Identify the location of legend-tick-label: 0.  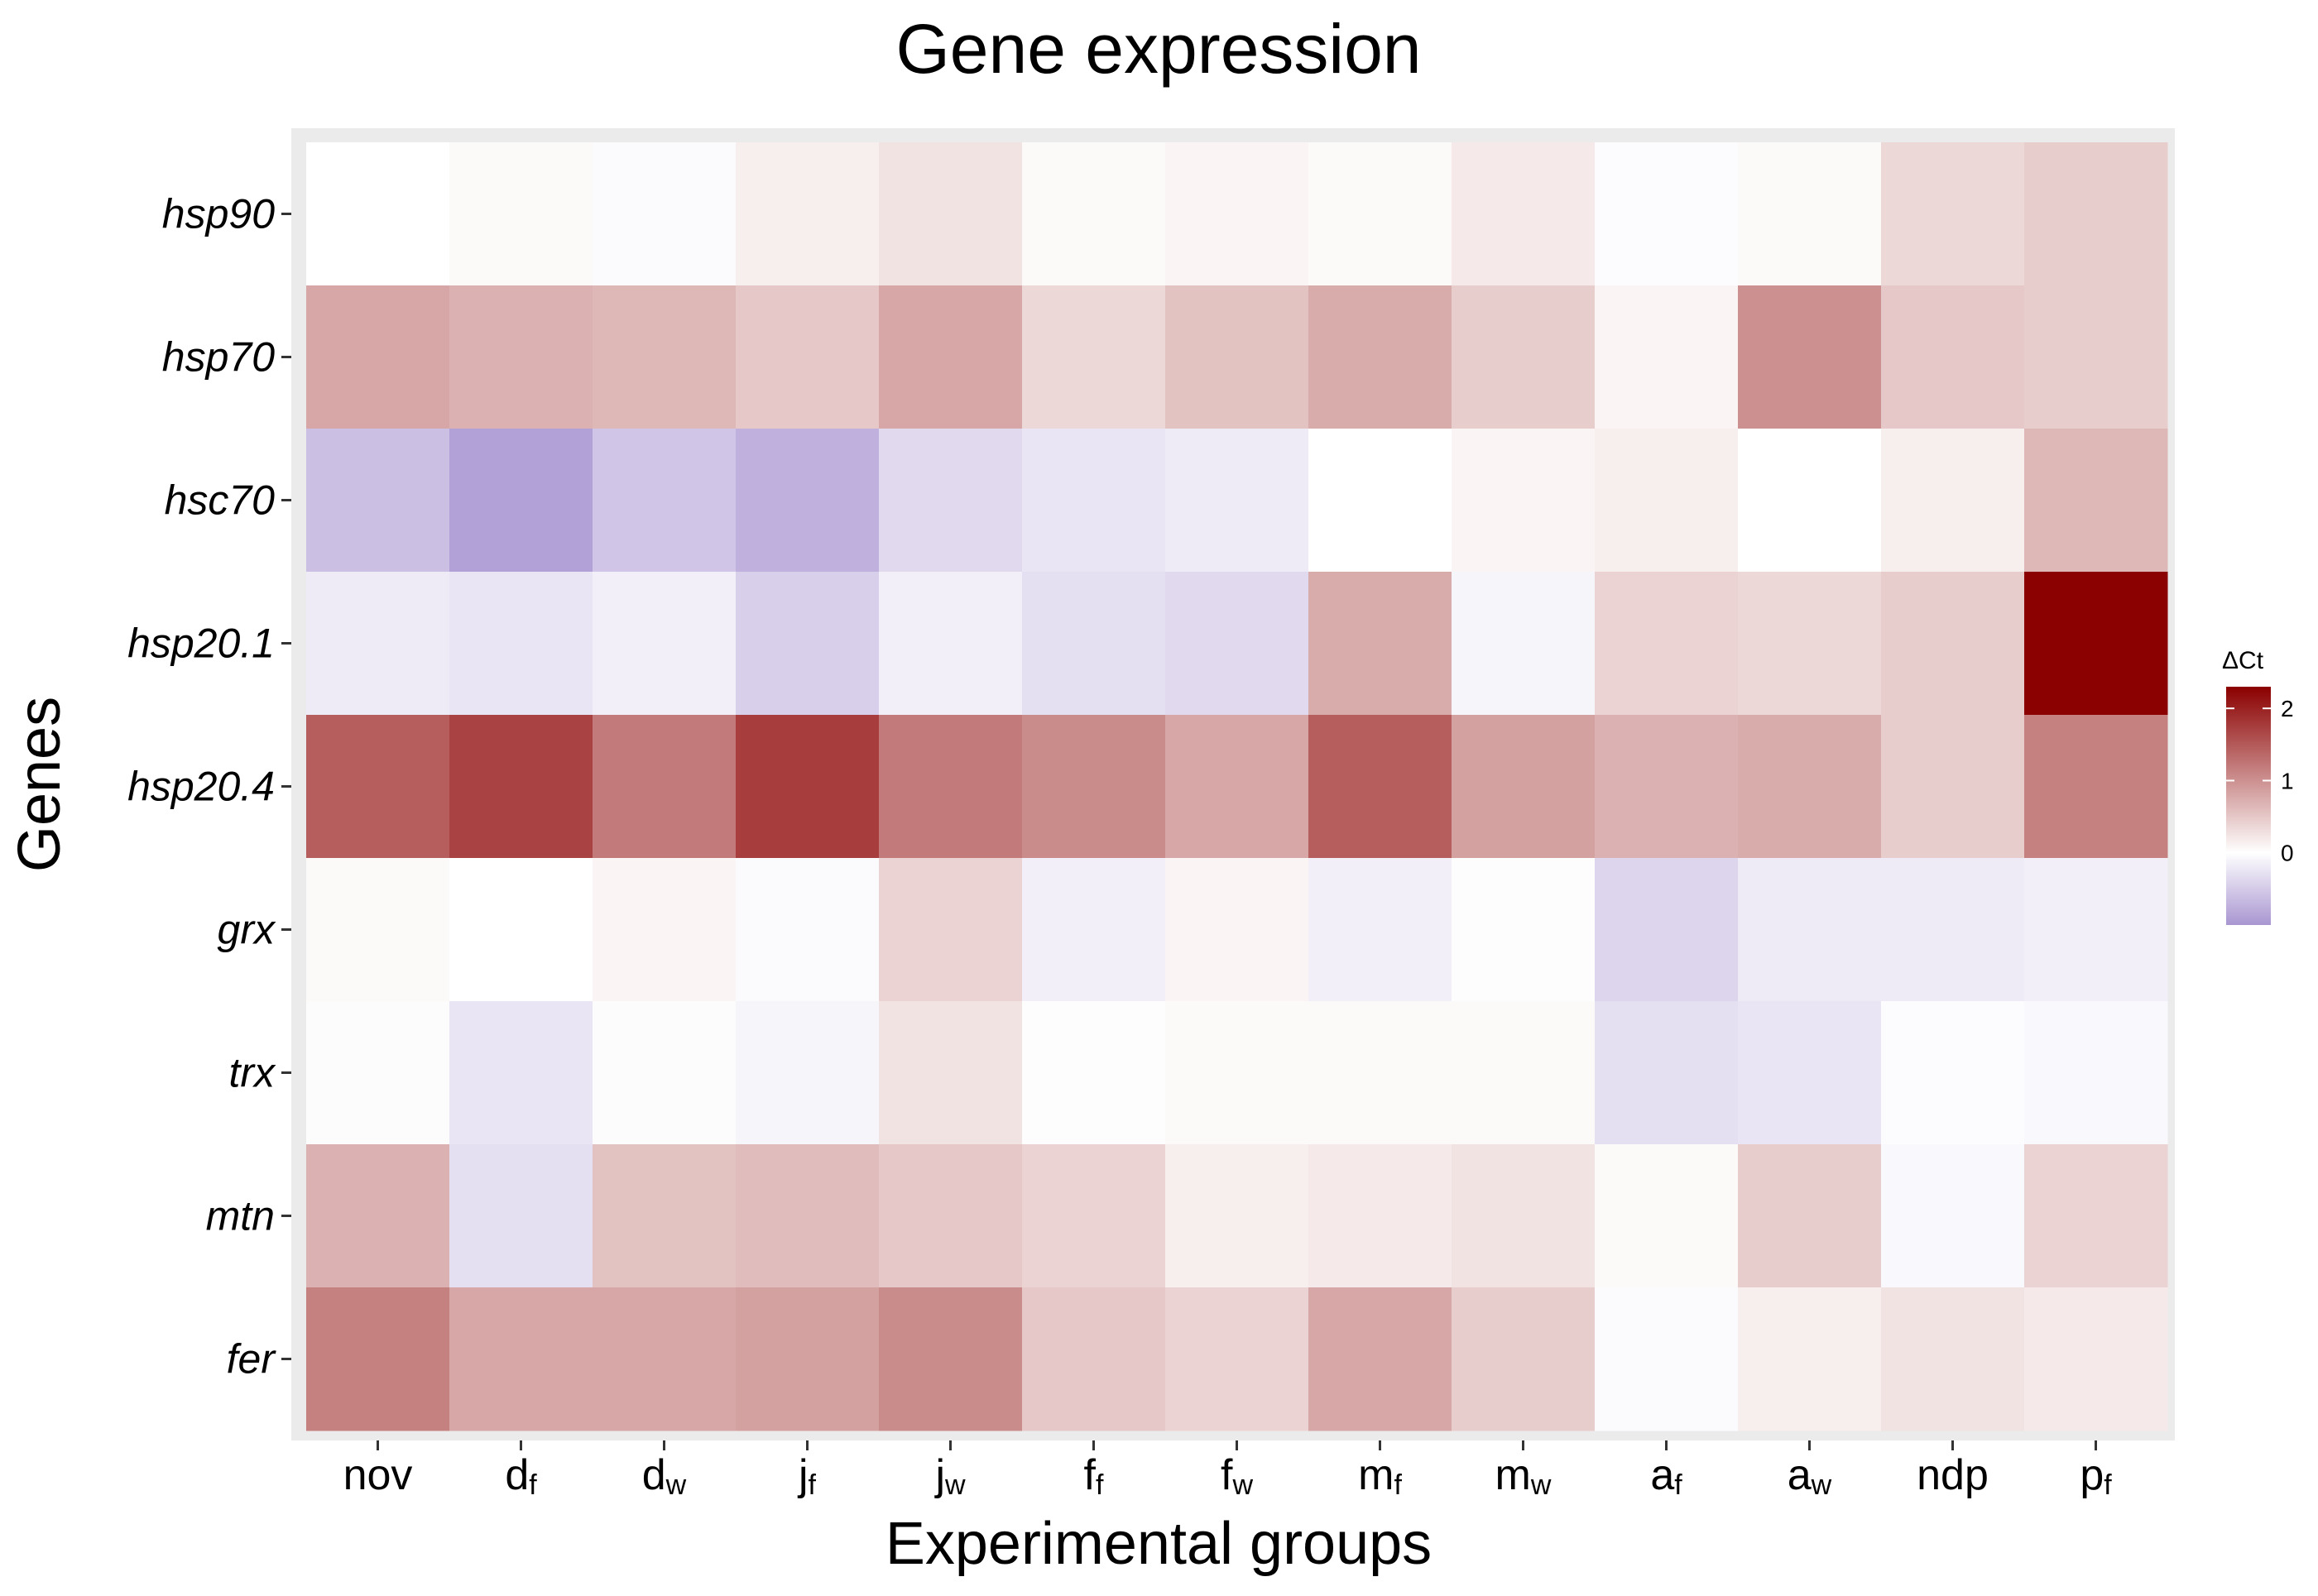
(2287, 853).